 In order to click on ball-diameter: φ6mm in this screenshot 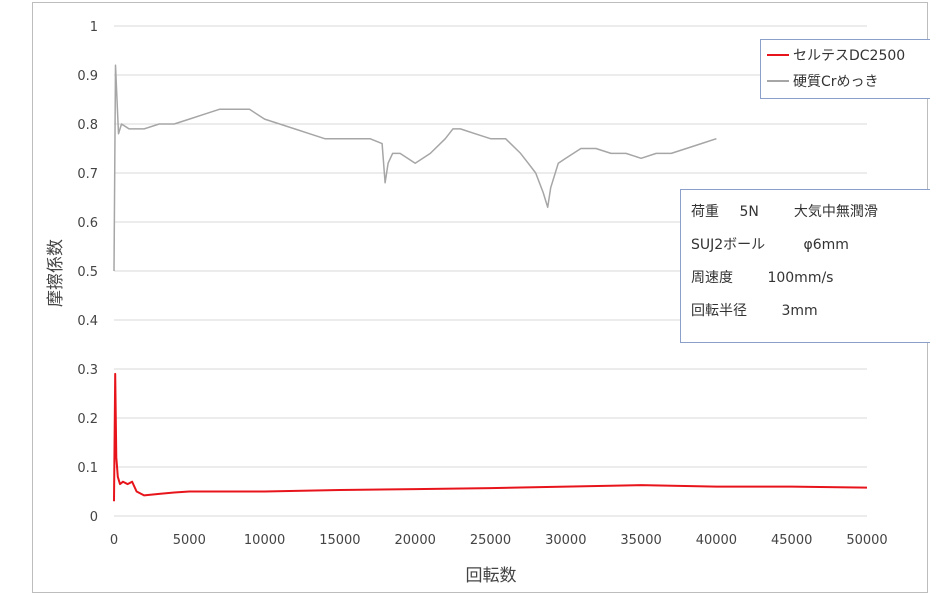, I will do `click(826, 245)`.